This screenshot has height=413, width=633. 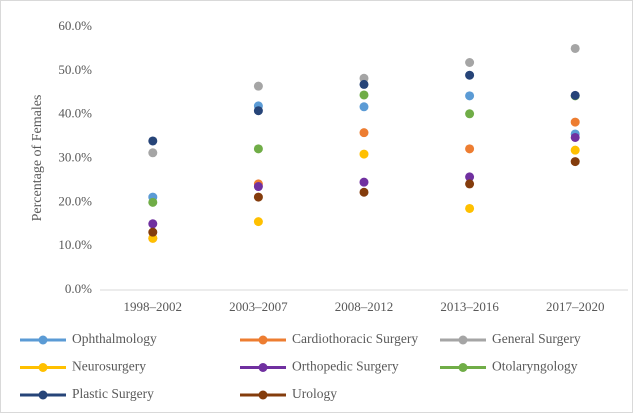 What do you see at coordinates (314, 393) in the screenshot?
I see `legend-label: Urology` at bounding box center [314, 393].